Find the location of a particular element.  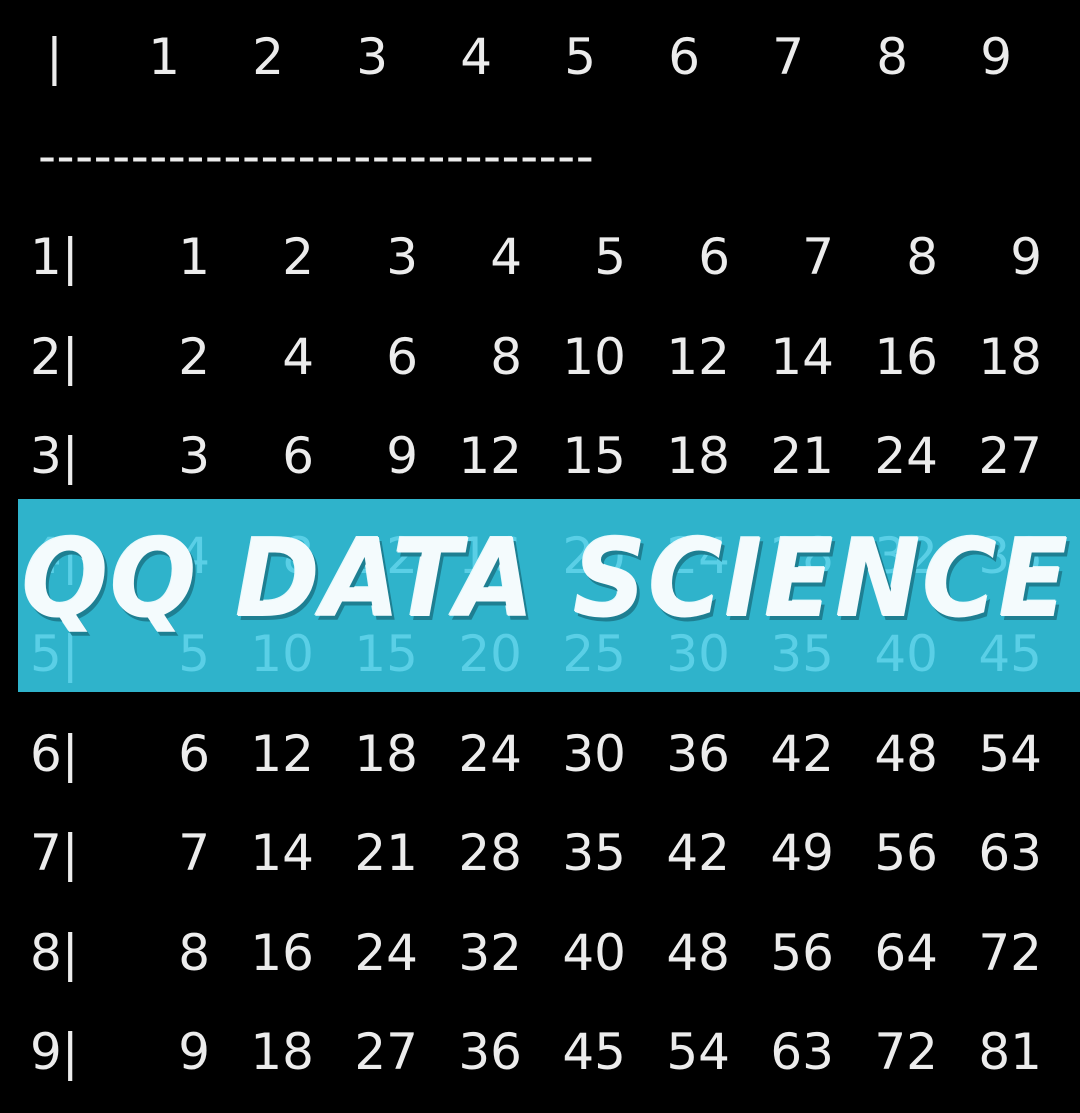

table-cell: 27 is located at coordinates (386, 1052).